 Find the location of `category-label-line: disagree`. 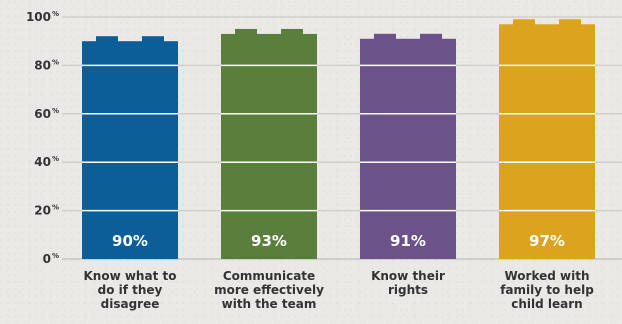

category-label-line: disagree is located at coordinates (130, 304).